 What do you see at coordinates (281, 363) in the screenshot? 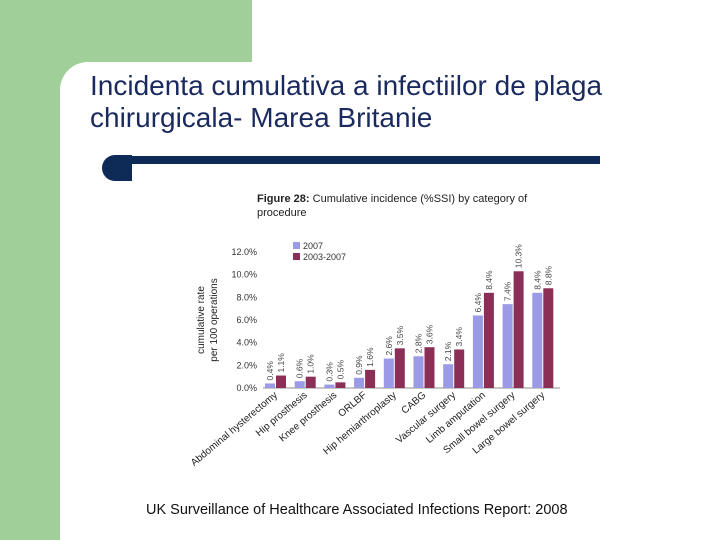
I see `data-label: 1.1%` at bounding box center [281, 363].